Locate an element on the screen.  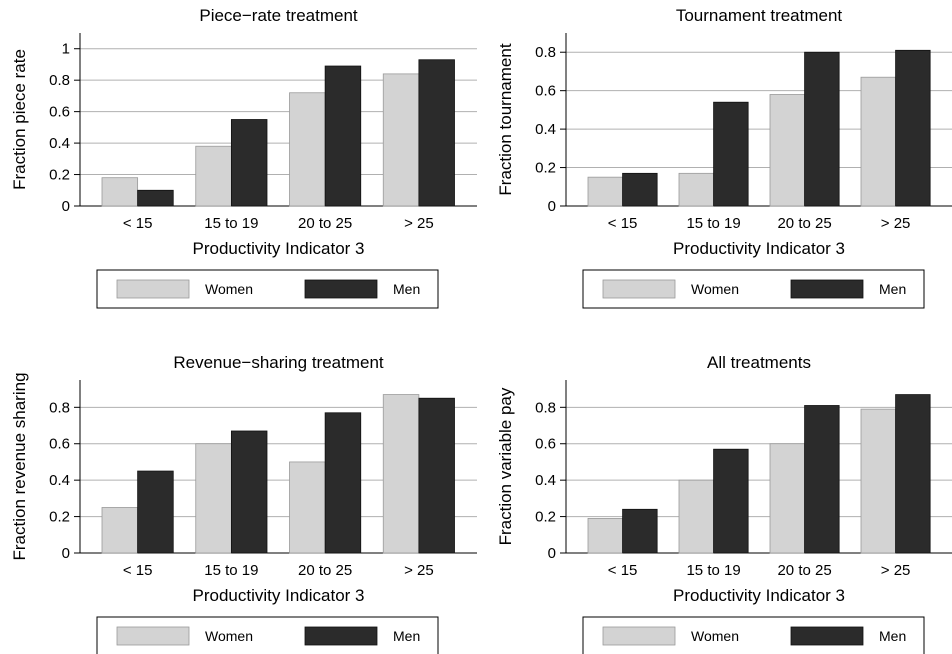
y-axis-label: Fraction variable pay is located at coordinates (505, 466).